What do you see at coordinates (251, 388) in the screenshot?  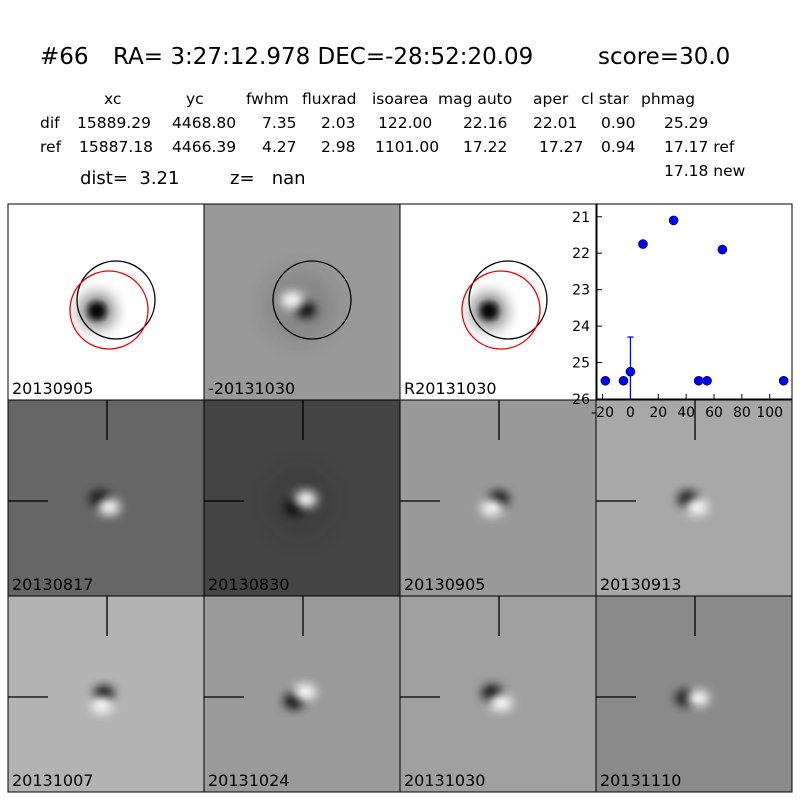 I see `stamp-label: -20131030` at bounding box center [251, 388].